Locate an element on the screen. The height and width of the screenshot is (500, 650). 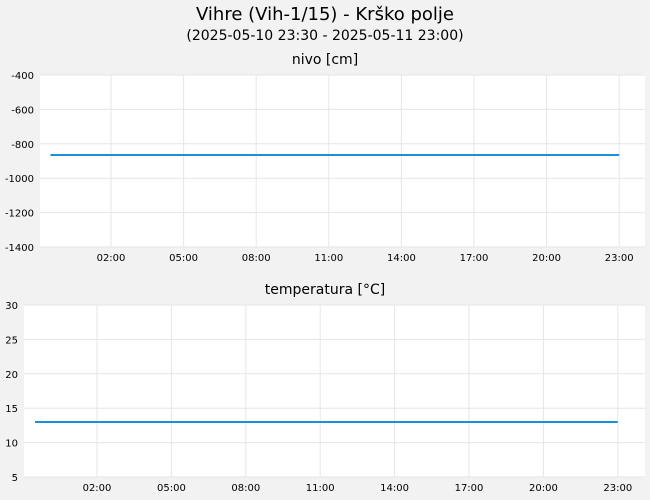
y-tick-label: -800 is located at coordinates (22, 145).